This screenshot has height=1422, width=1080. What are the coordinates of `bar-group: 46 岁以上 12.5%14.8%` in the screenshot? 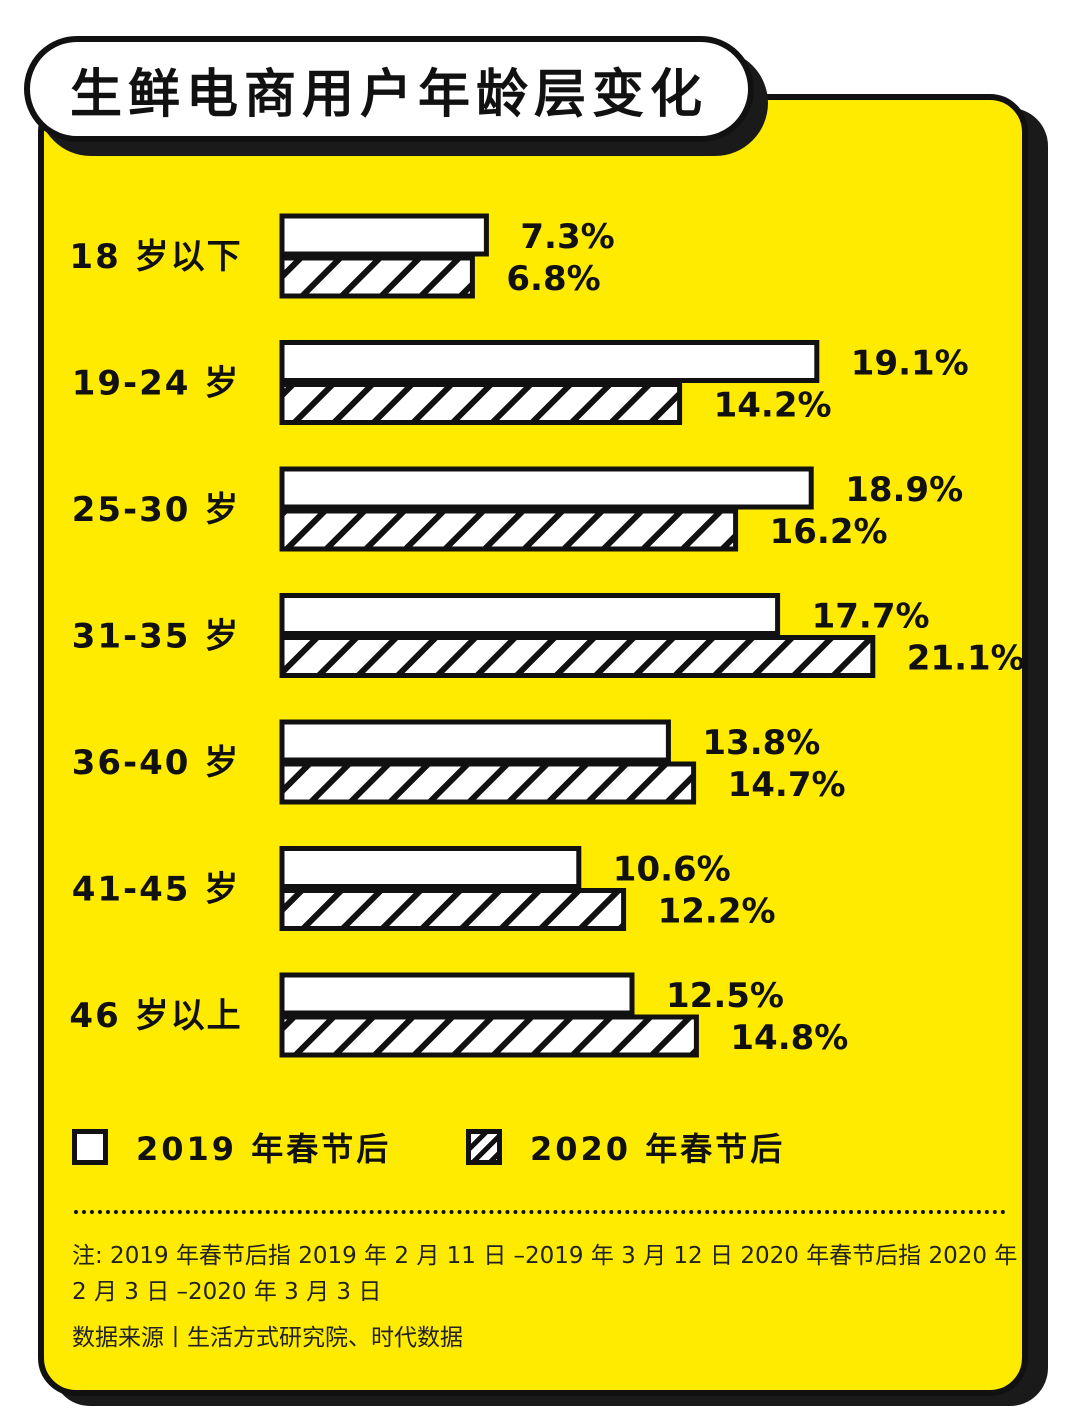 It's located at (458, 1015).